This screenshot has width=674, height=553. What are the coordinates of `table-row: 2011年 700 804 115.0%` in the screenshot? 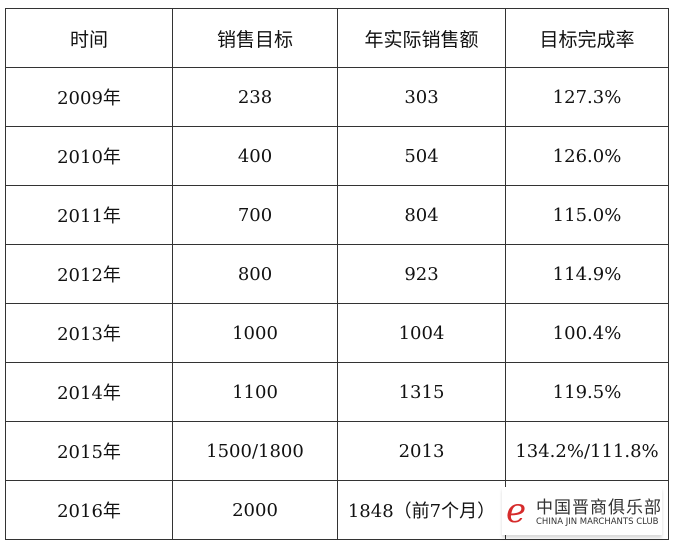 It's located at (337, 215).